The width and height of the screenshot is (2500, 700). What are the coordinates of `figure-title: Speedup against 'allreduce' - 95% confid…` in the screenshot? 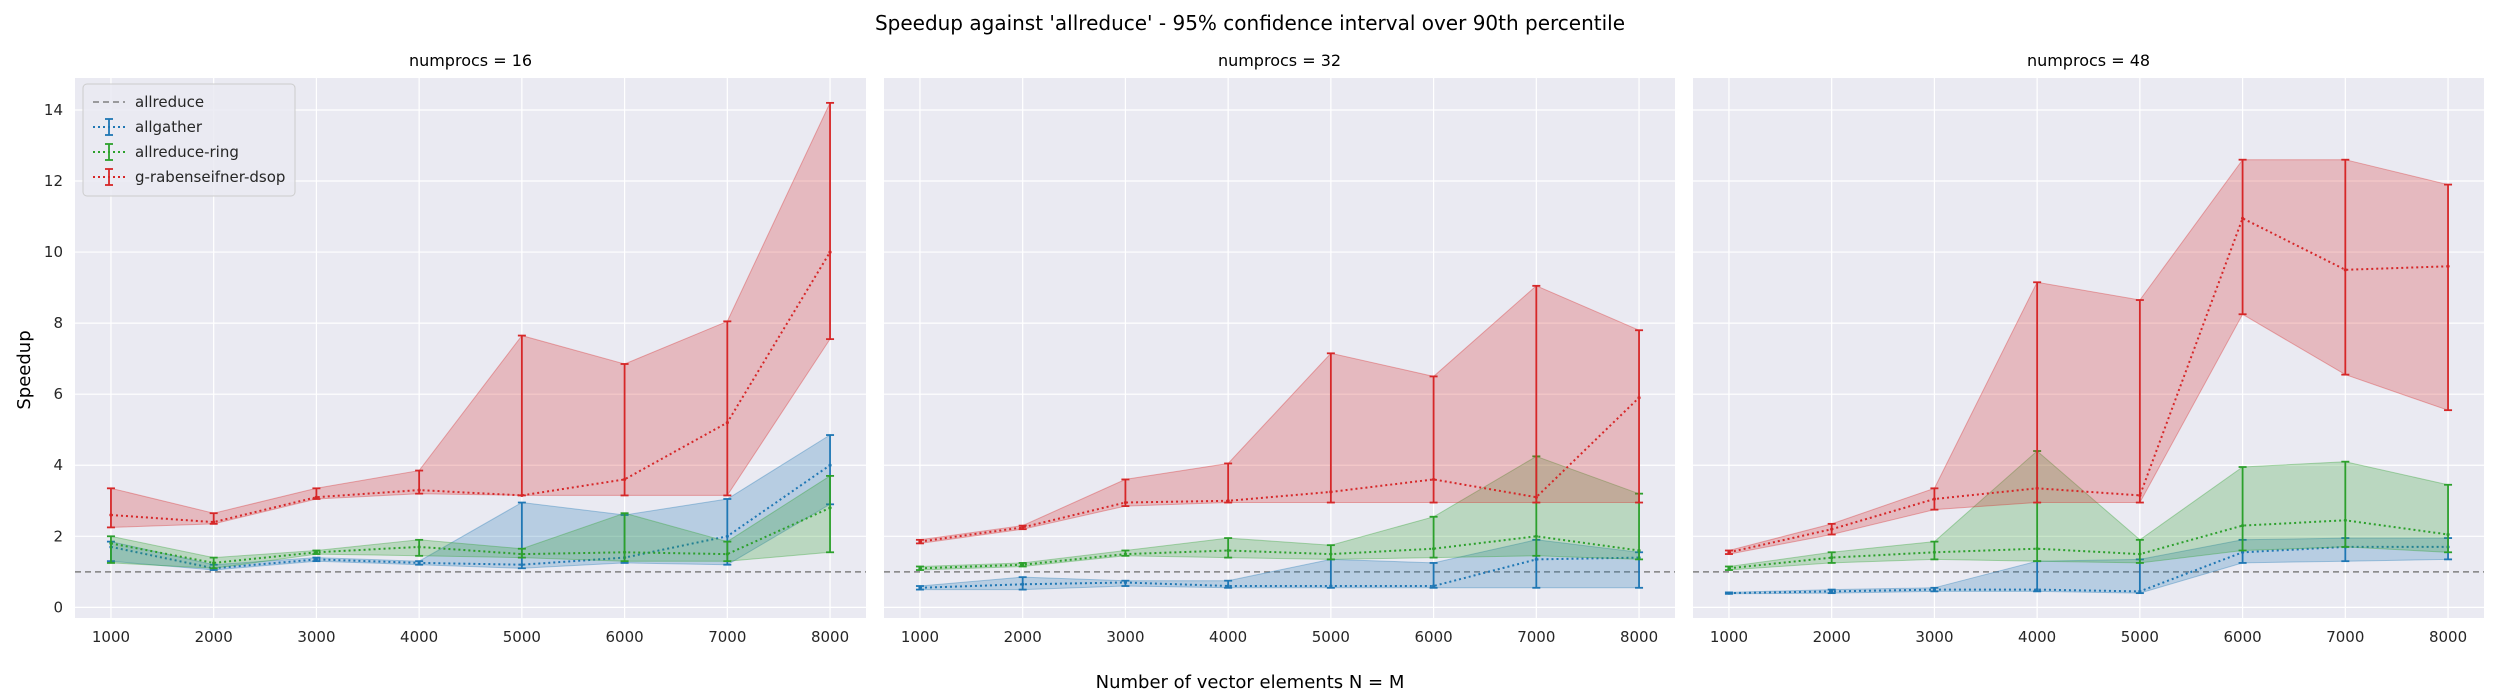 It's located at (1250, 23).